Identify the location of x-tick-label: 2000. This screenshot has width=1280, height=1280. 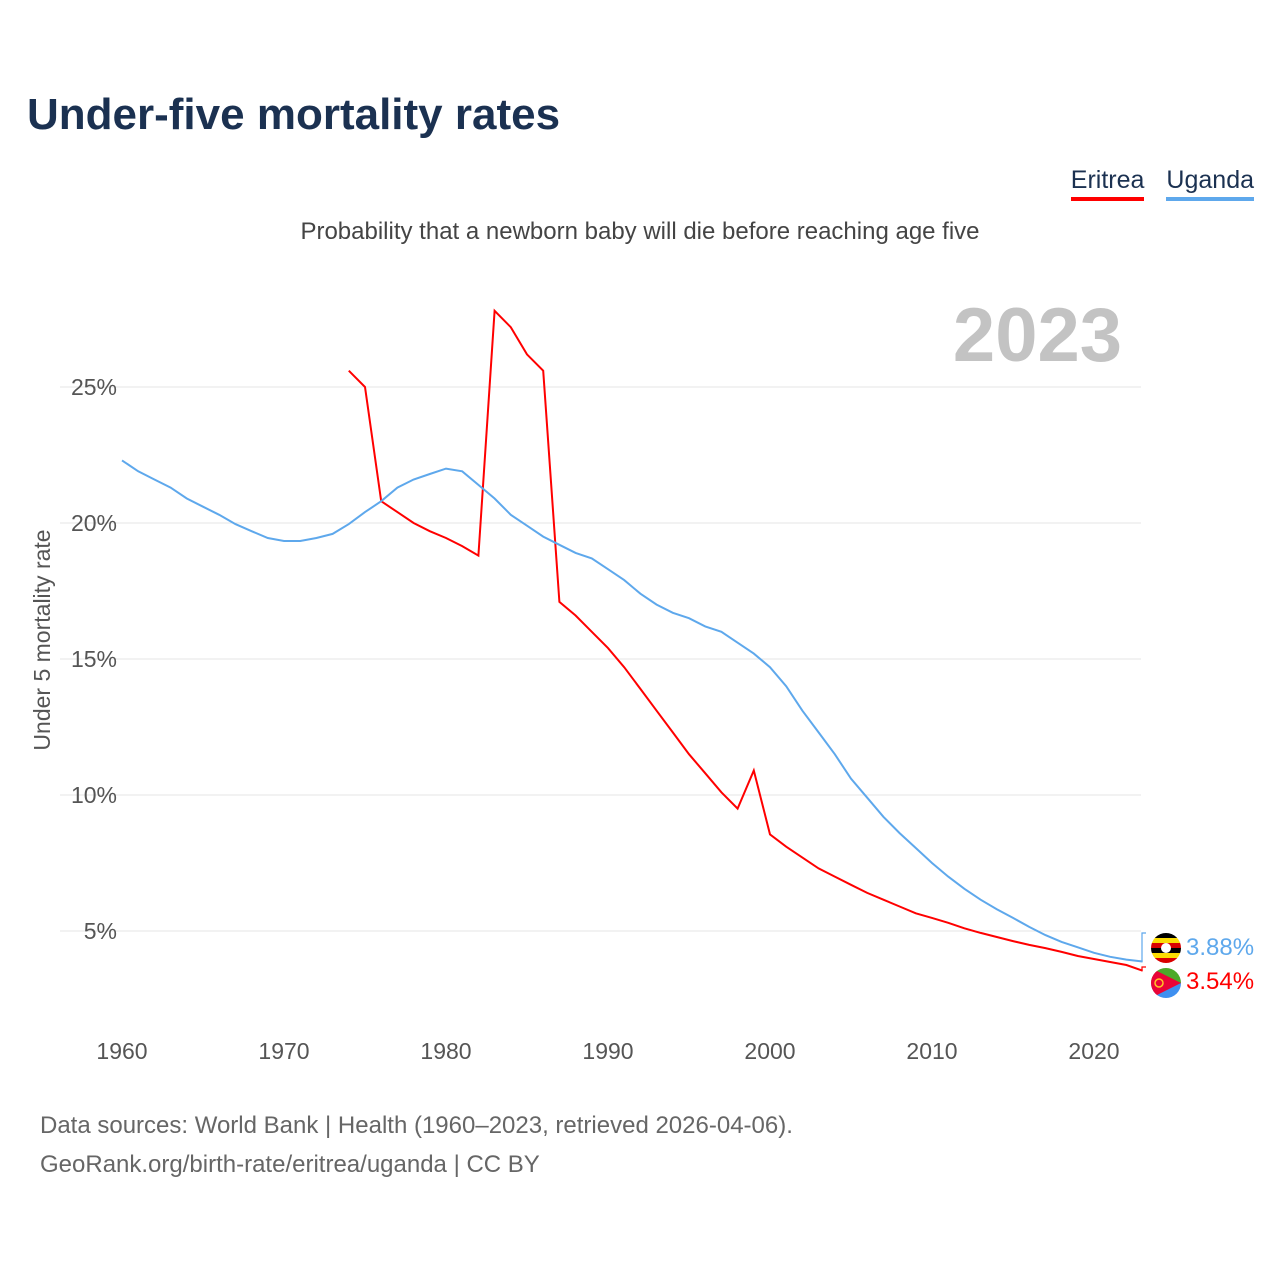
(769, 1051).